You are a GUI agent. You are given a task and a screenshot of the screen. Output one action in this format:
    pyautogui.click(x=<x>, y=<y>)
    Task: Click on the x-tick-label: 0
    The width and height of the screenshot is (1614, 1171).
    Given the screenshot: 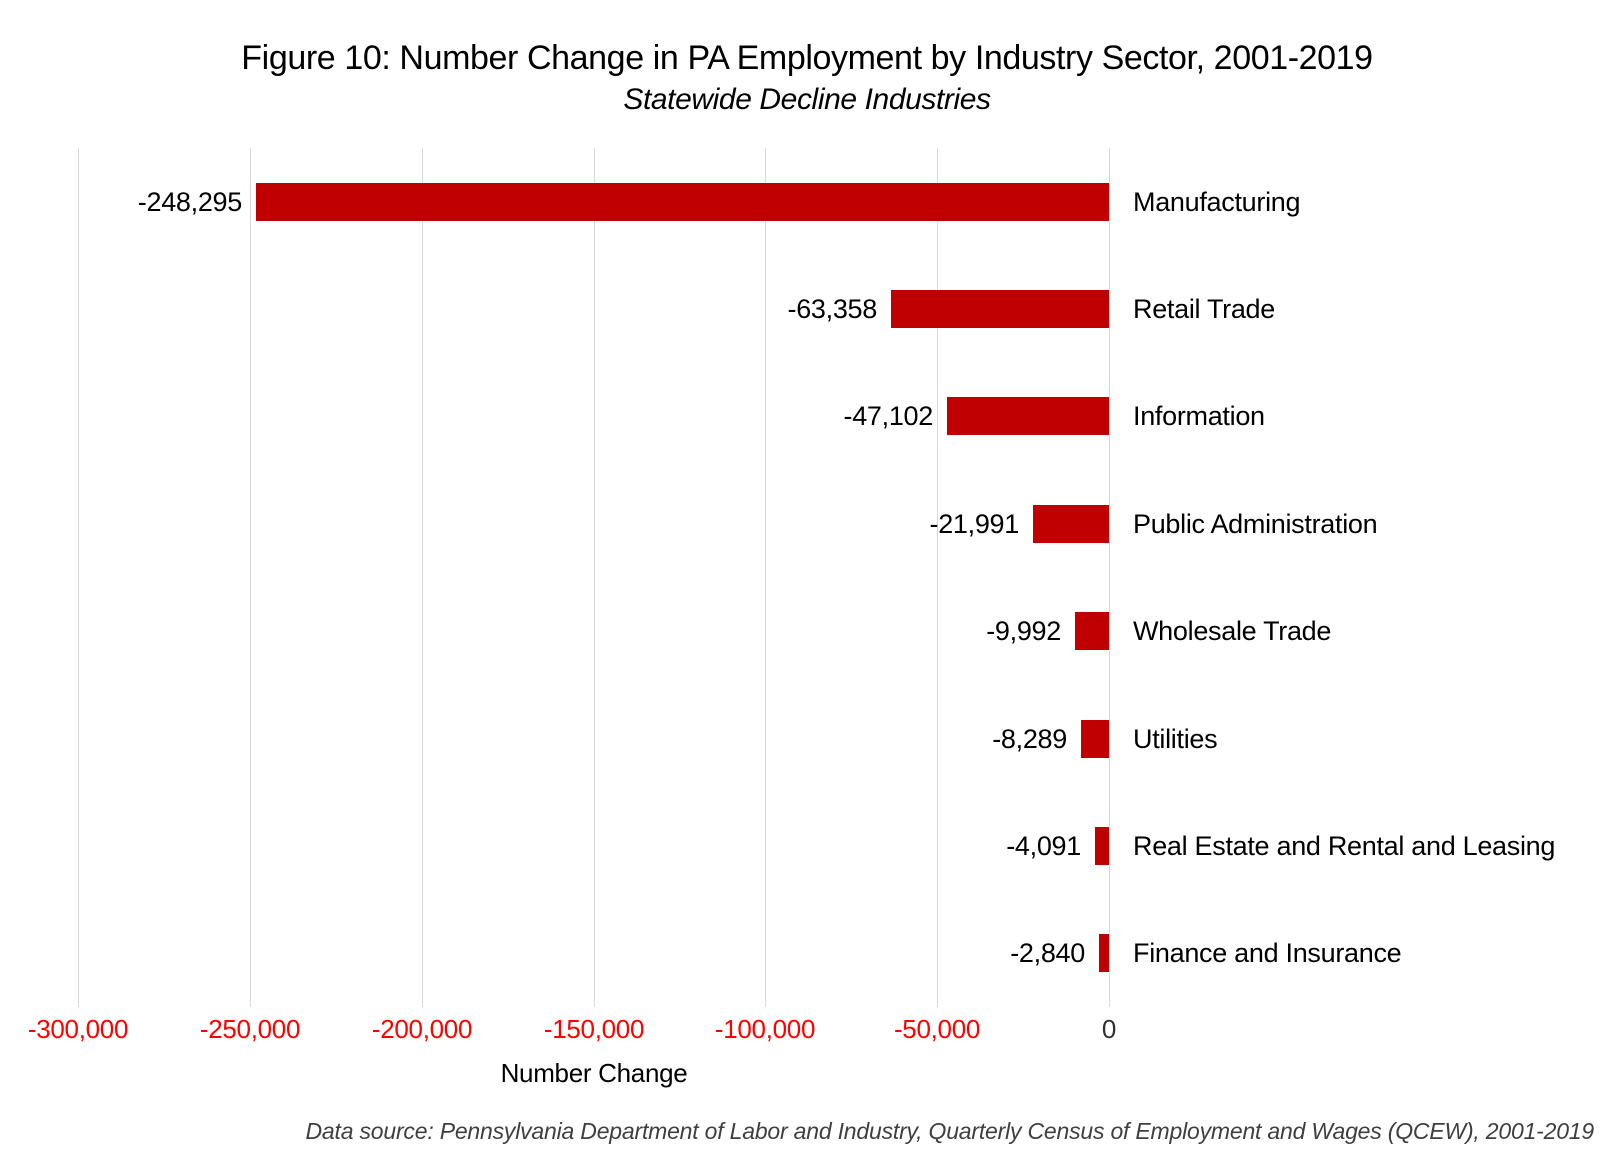 What is the action you would take?
    pyautogui.click(x=1109, y=1029)
    